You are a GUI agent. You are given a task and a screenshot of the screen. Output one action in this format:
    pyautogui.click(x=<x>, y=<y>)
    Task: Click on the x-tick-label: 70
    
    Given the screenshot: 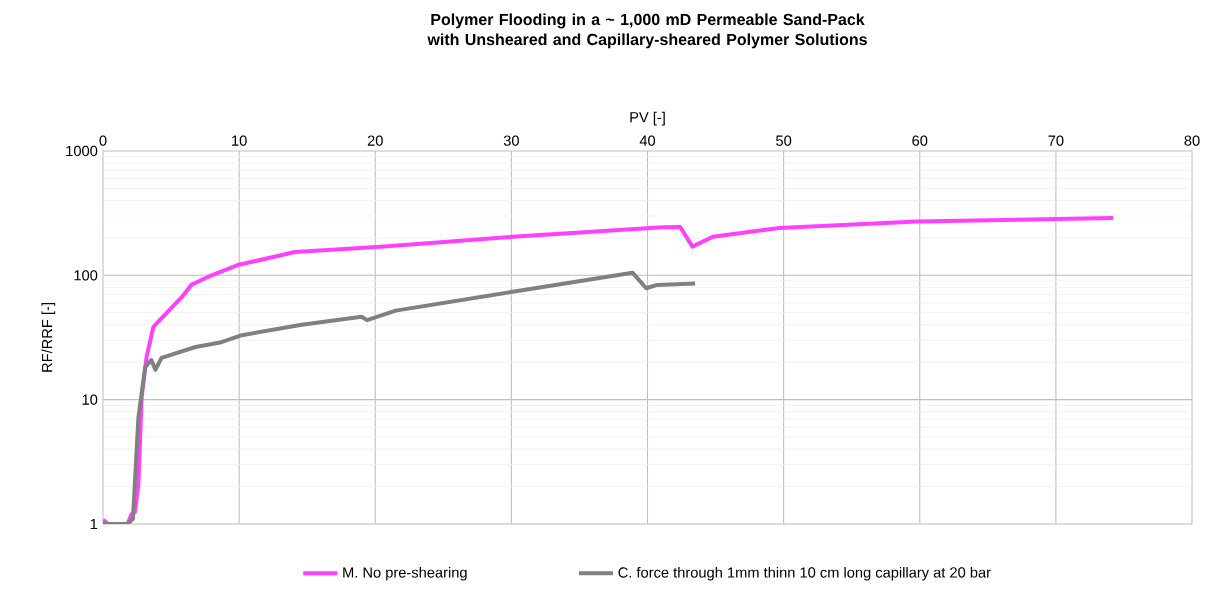 What is the action you would take?
    pyautogui.click(x=1056, y=140)
    